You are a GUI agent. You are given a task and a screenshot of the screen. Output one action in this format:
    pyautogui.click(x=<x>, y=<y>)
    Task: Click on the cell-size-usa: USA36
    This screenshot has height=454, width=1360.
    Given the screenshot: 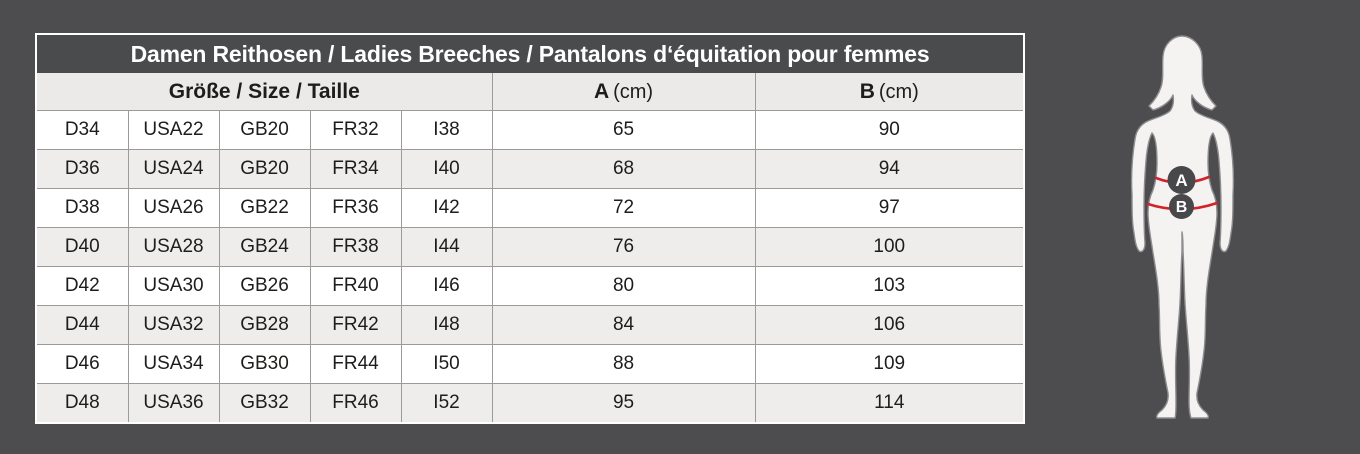 What is the action you would take?
    pyautogui.click(x=173, y=402)
    